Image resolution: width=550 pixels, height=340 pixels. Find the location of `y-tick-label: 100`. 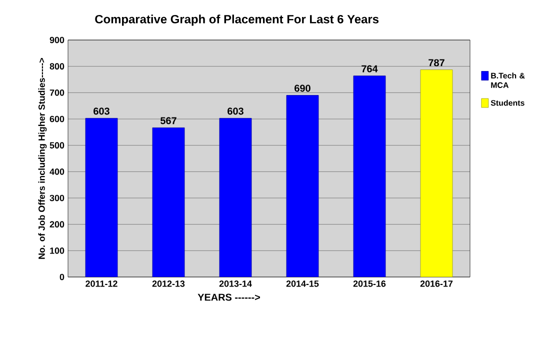

y-tick-label: 100 is located at coordinates (57, 250).